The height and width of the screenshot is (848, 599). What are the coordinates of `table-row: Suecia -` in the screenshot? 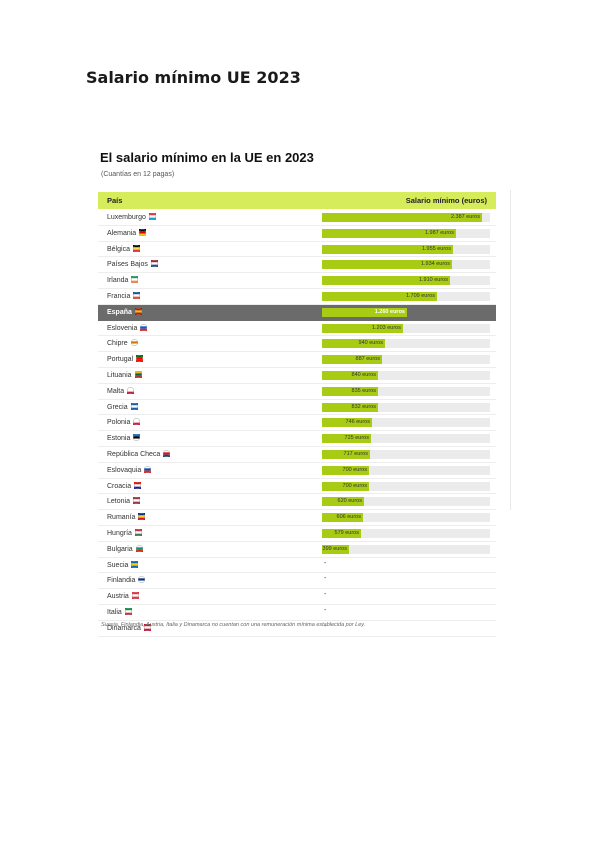 It's located at (297, 566).